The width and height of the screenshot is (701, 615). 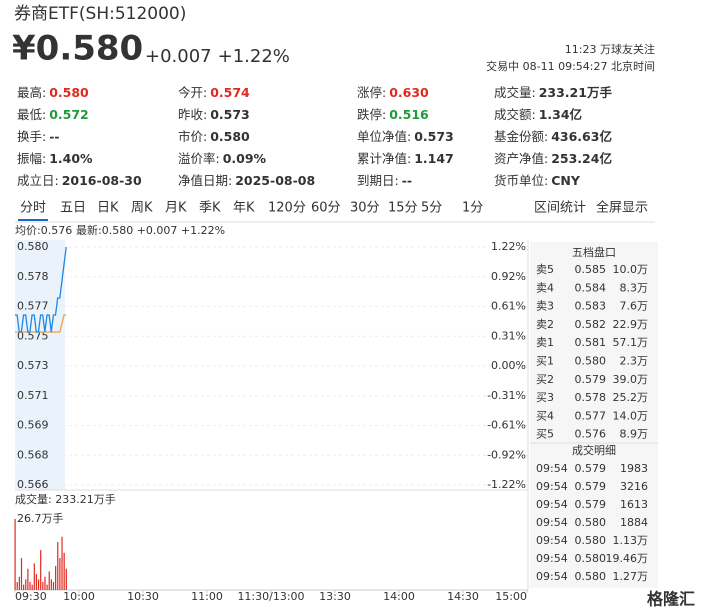 What do you see at coordinates (521, 180) in the screenshot?
I see `stat-label: 货币单位:` at bounding box center [521, 180].